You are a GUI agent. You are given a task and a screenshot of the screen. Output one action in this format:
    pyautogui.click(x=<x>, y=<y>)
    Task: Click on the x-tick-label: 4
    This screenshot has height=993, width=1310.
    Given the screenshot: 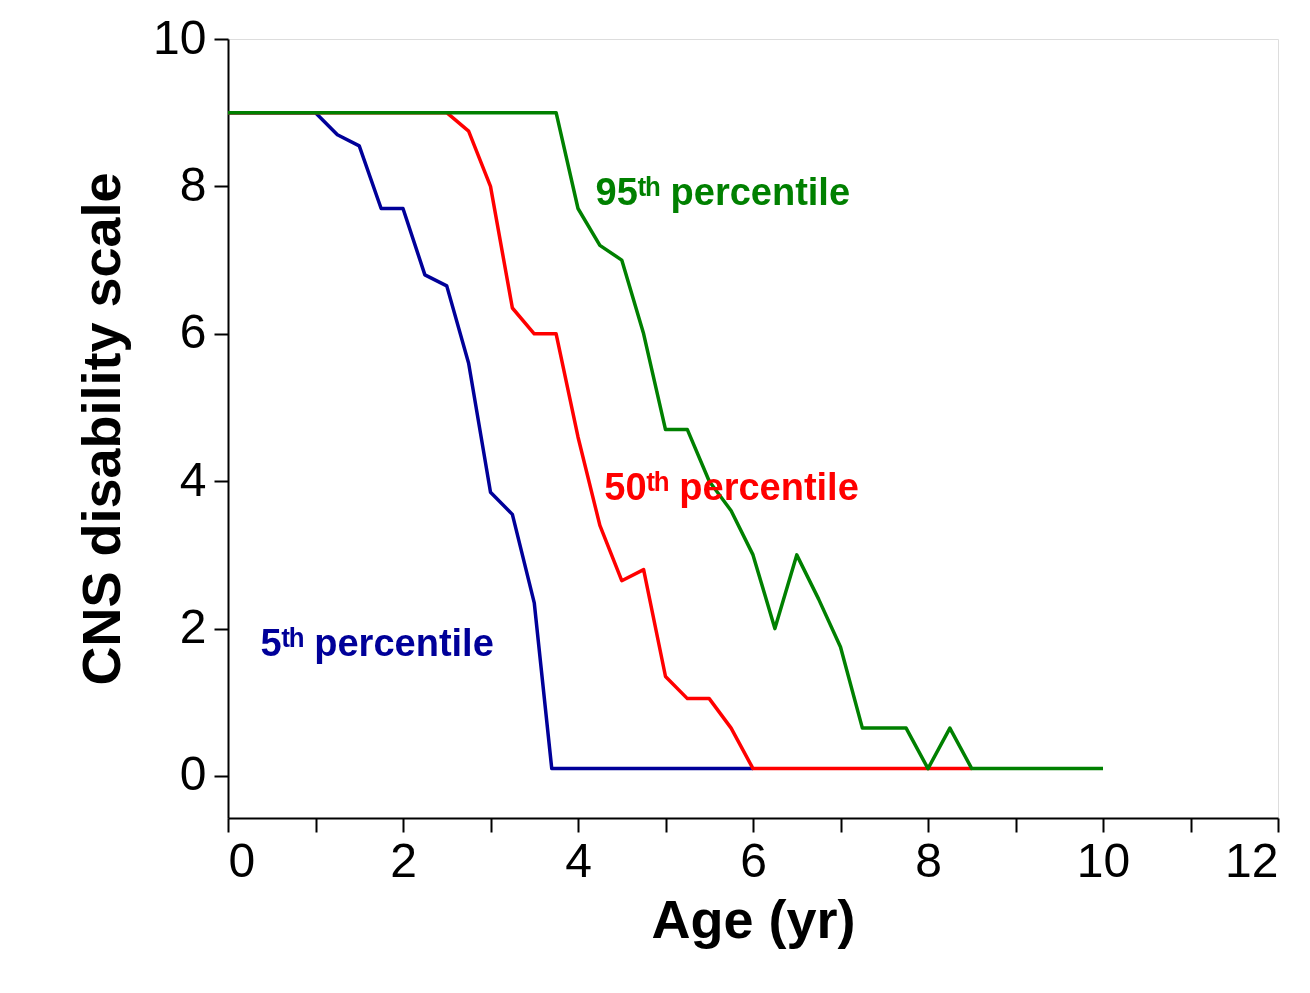 What is the action you would take?
    pyautogui.click(x=578, y=860)
    